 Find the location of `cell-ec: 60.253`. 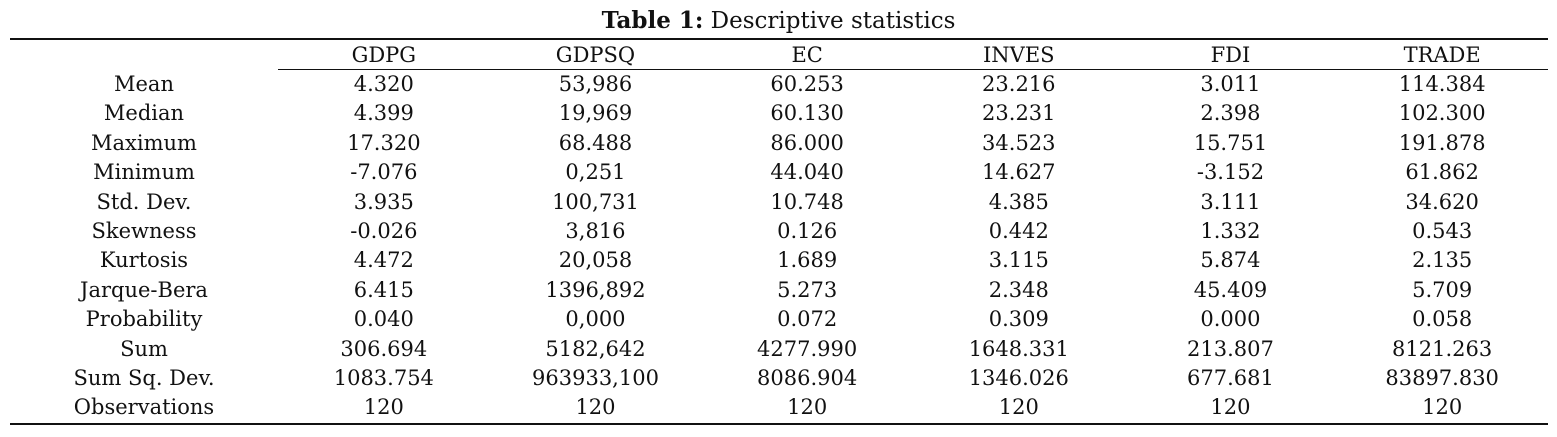

cell-ec: 60.253 is located at coordinates (807, 84).